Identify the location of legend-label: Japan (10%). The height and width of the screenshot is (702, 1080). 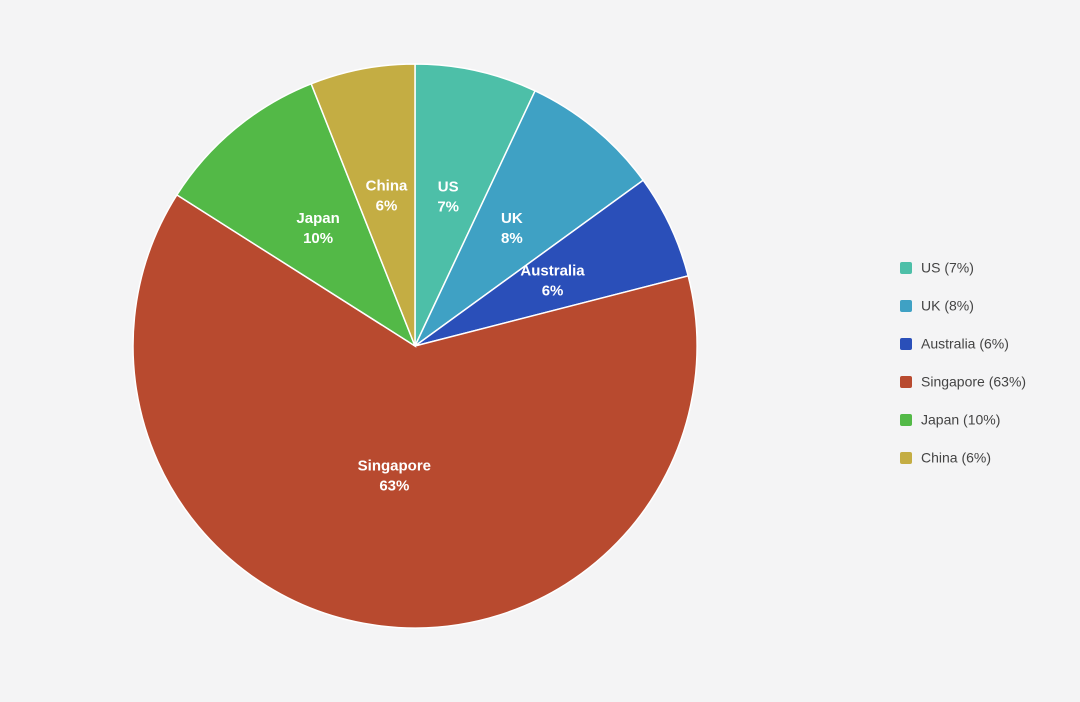
(960, 420).